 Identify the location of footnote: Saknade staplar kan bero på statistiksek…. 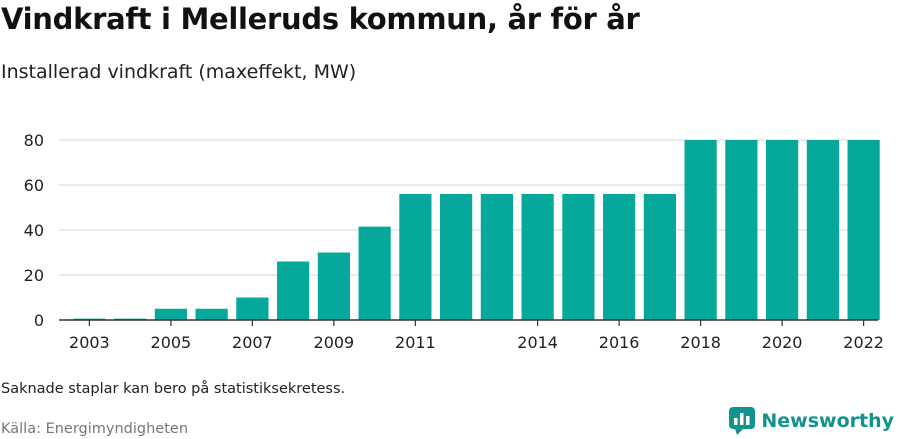
(173, 389).